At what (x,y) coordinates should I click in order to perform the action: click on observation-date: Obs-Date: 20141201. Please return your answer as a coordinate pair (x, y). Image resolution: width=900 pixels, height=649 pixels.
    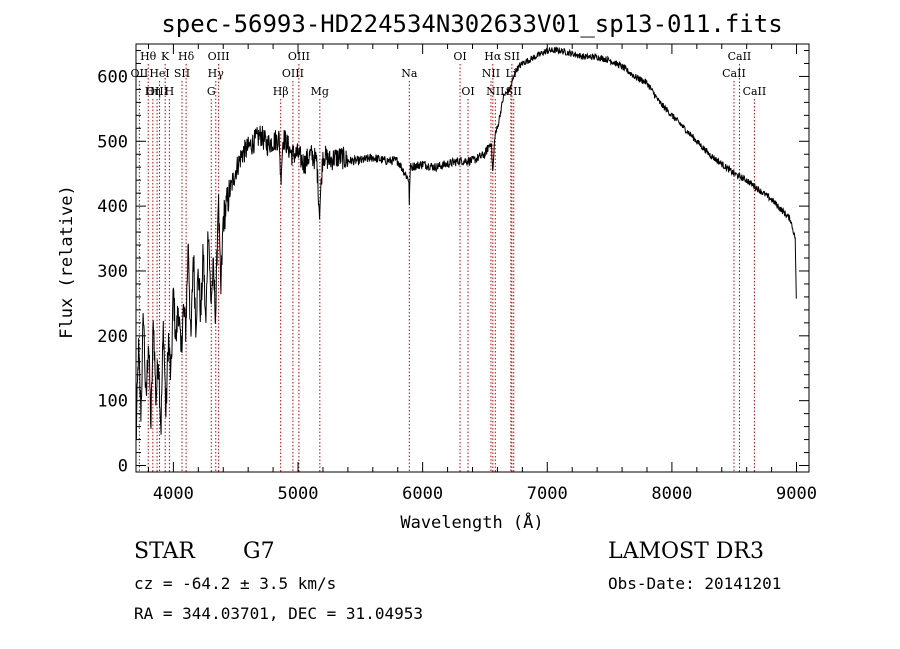
    Looking at the image, I should click on (694, 583).